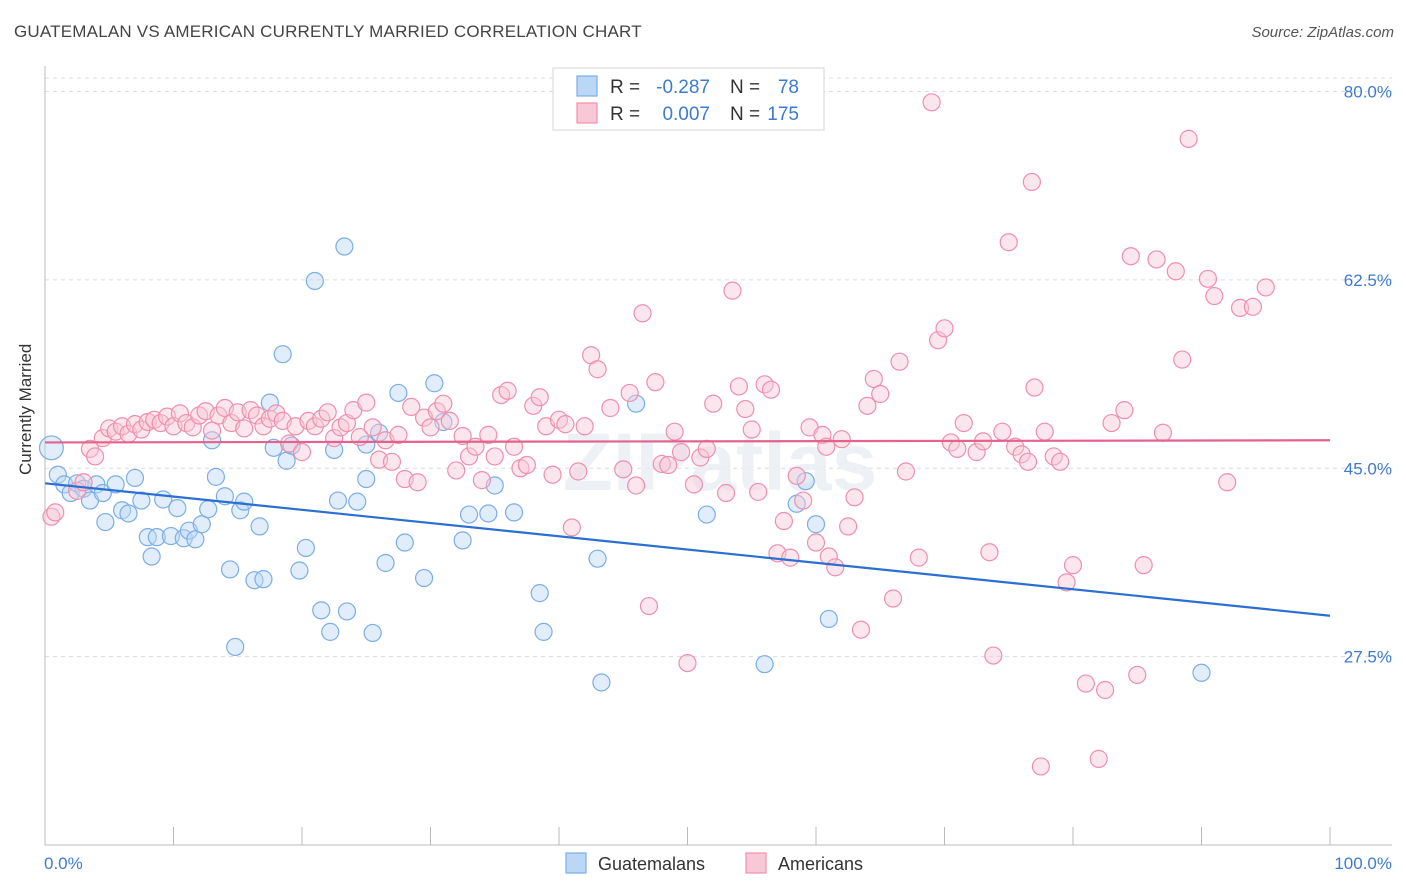  What do you see at coordinates (625, 87) in the screenshot?
I see `legend-r-label: R =` at bounding box center [625, 87].